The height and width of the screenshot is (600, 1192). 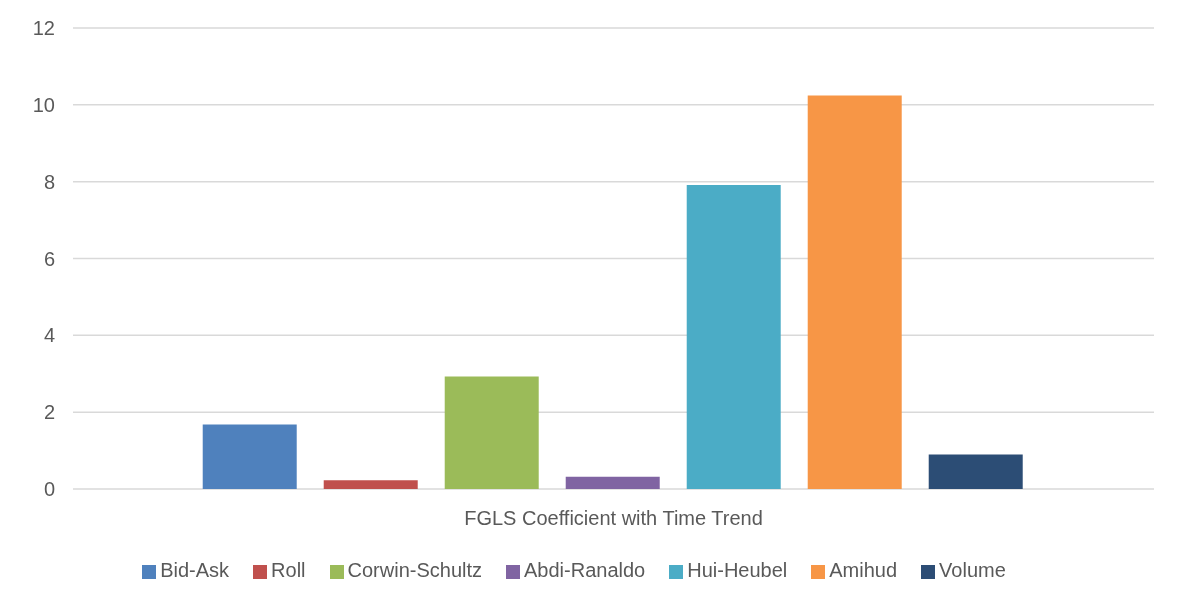 What do you see at coordinates (415, 570) in the screenshot?
I see `legend-label: Corwin-Schultz` at bounding box center [415, 570].